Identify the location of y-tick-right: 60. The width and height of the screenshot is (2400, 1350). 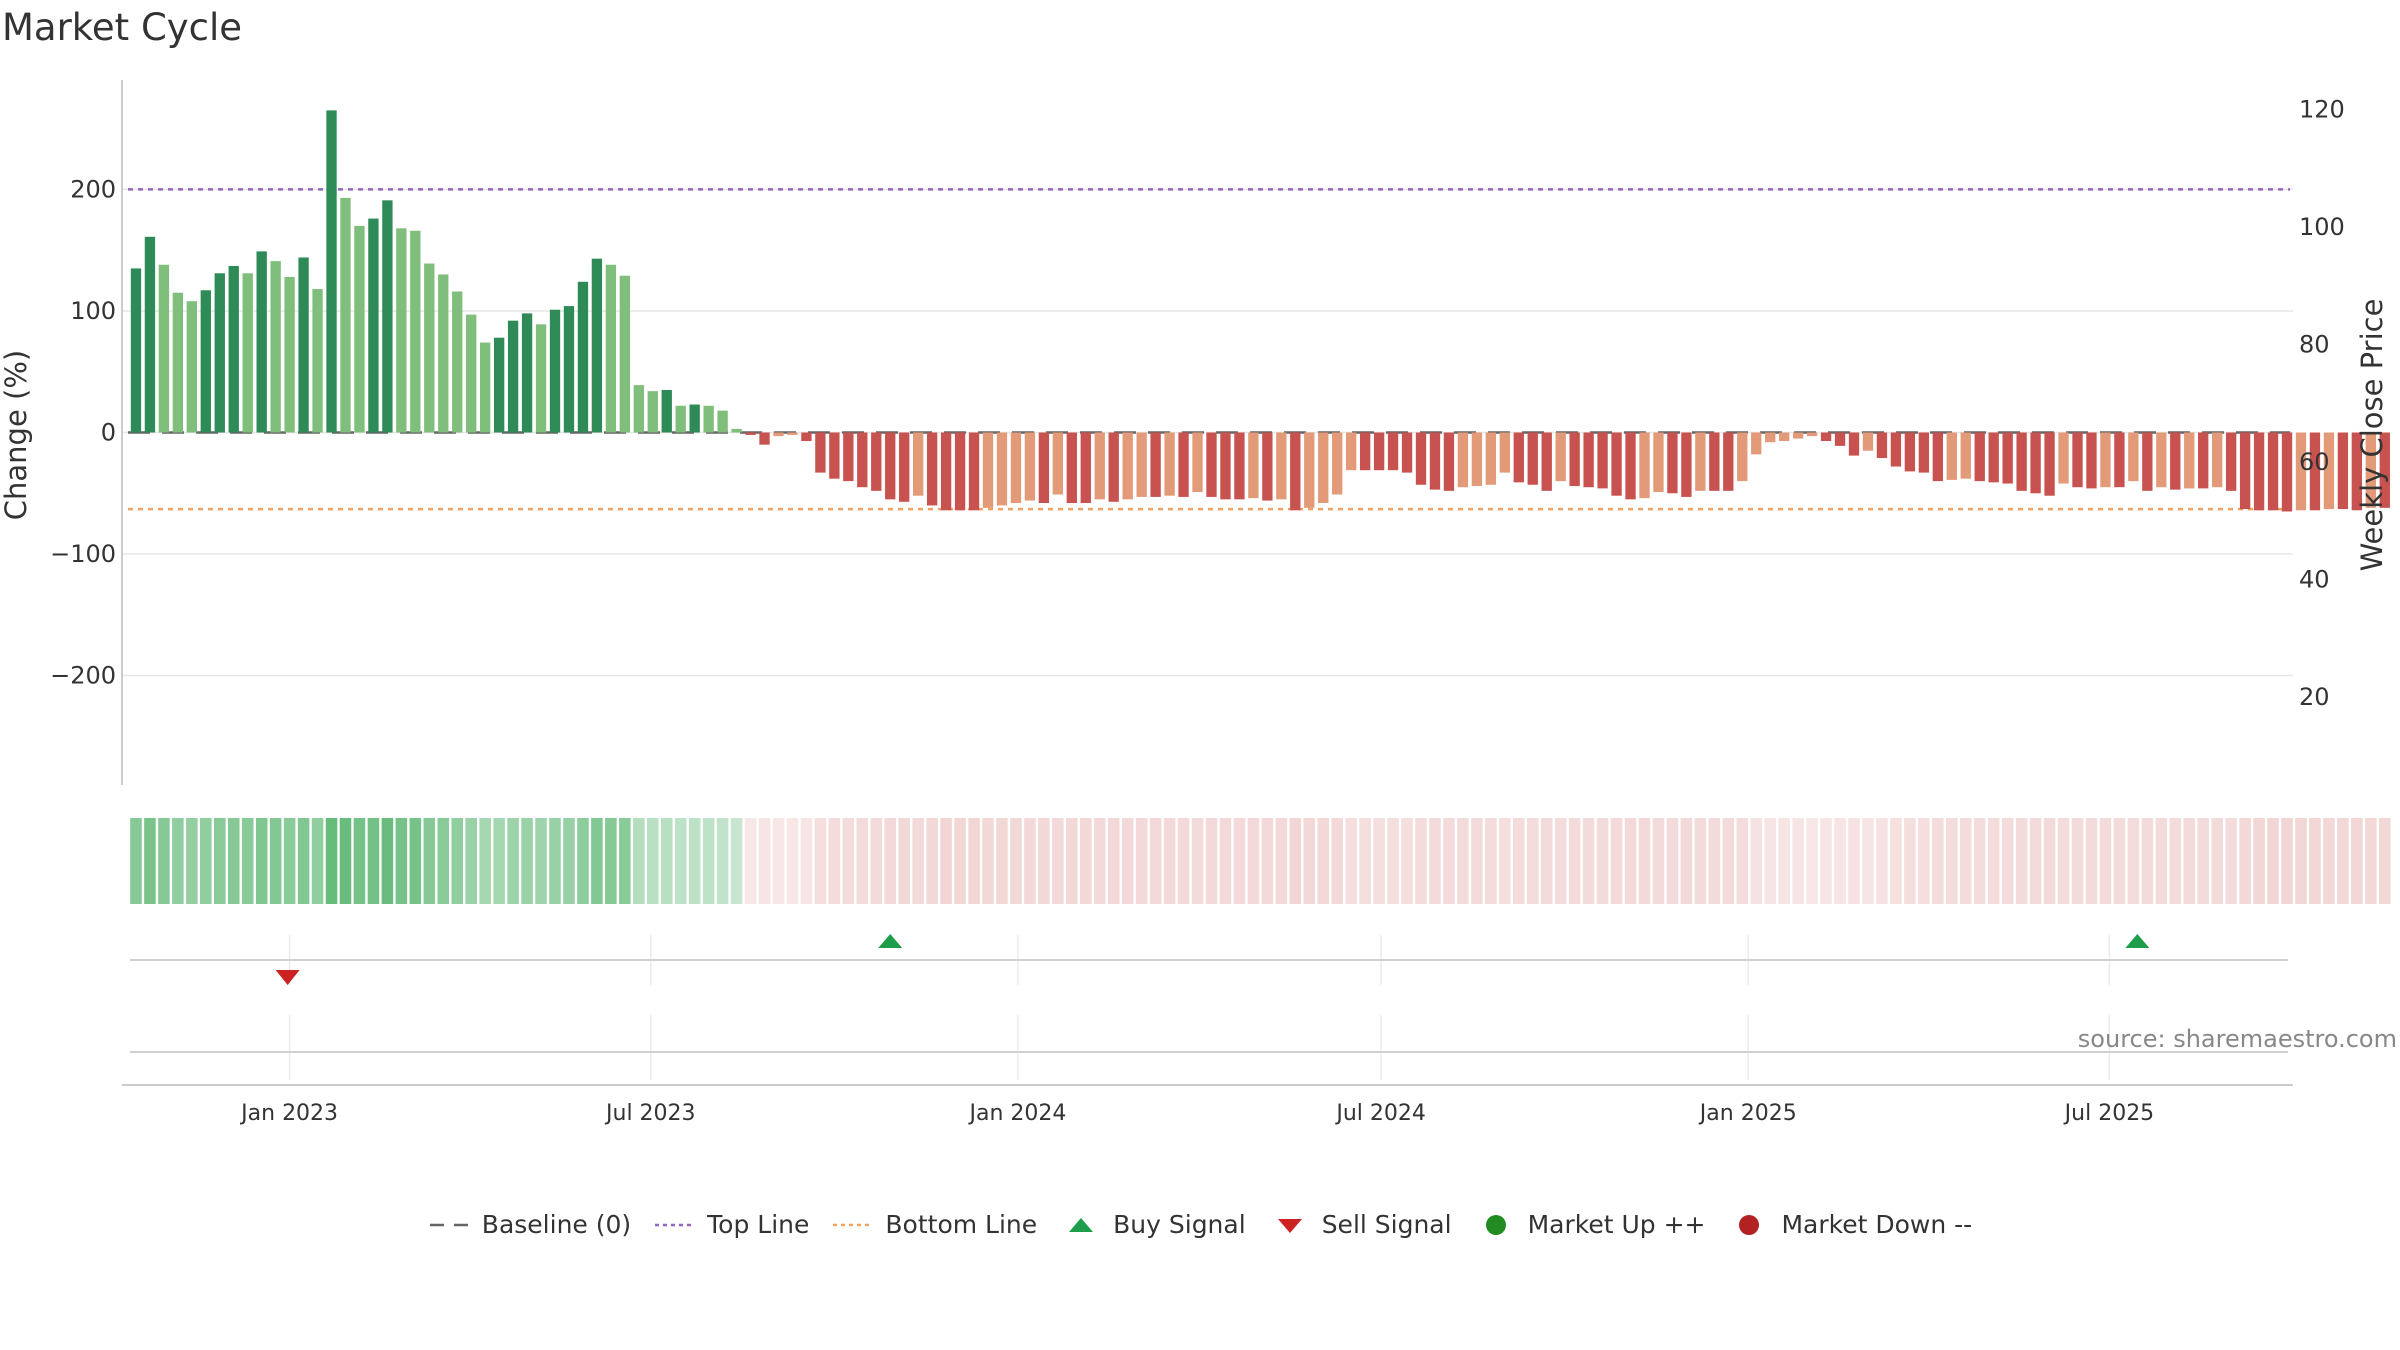
(2314, 462).